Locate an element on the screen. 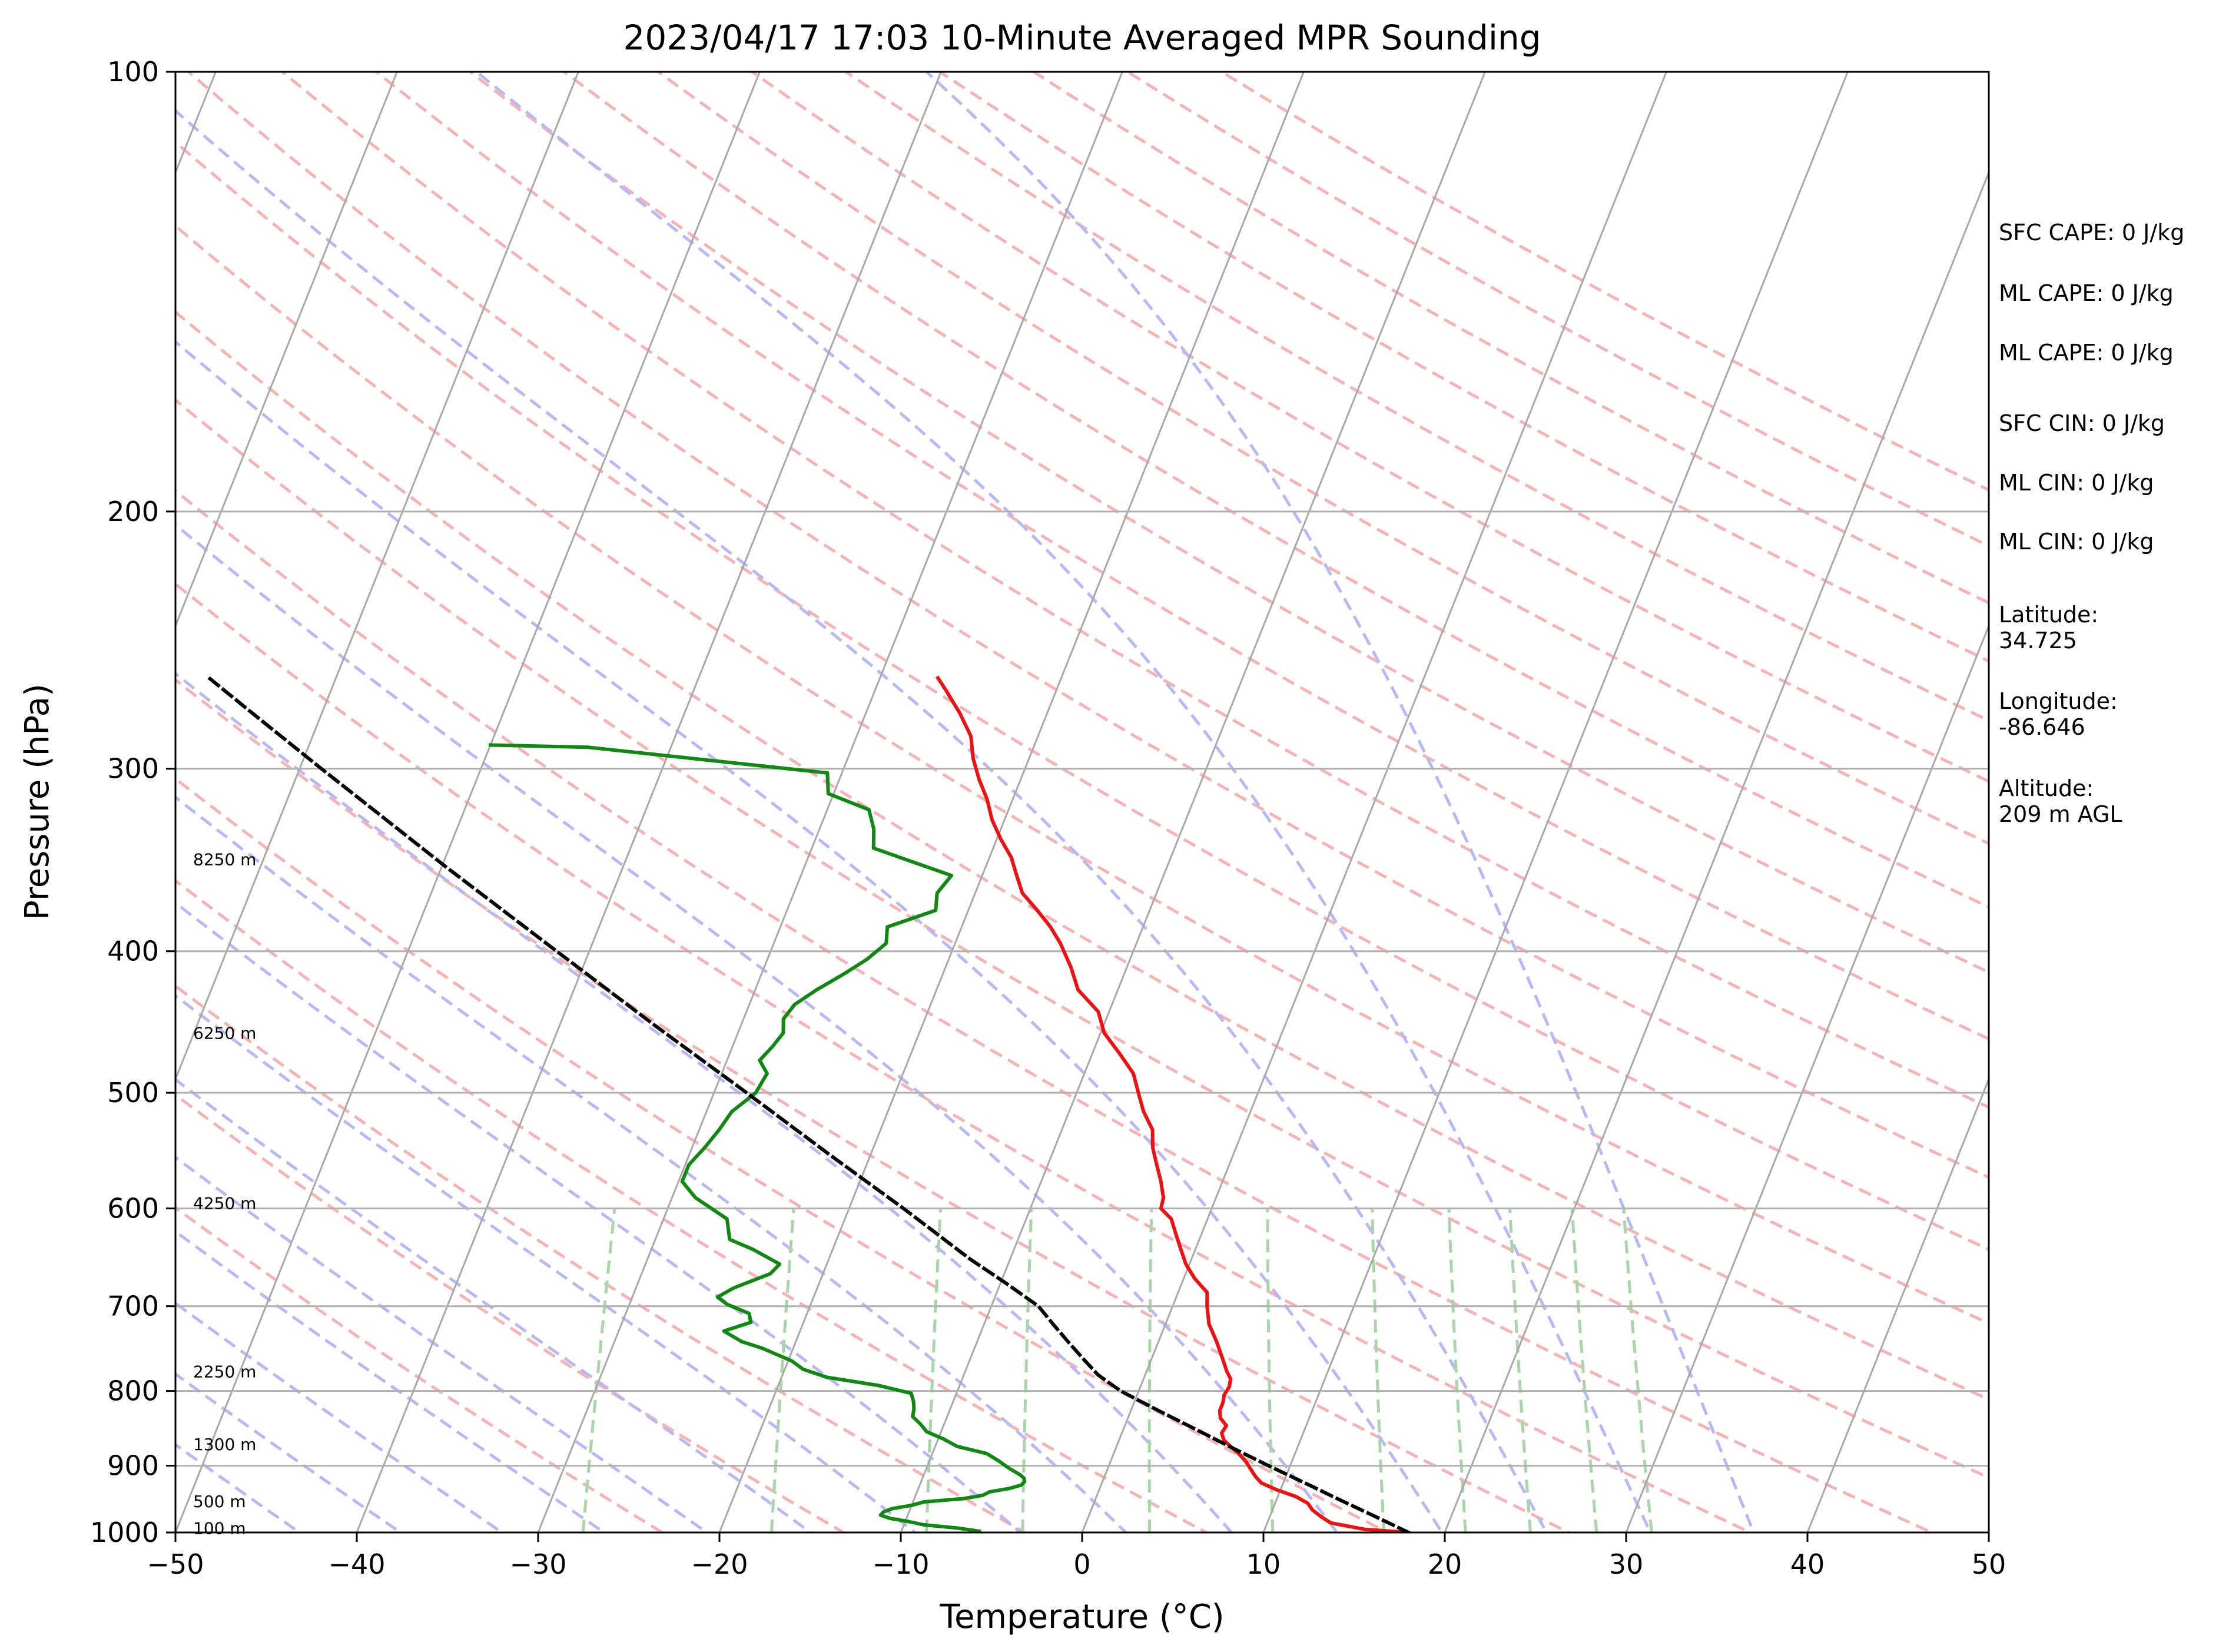 The image size is (2229, 1652). ml-cape-text-1: ML CAPE: 0 J/kg is located at coordinates (2086, 293).